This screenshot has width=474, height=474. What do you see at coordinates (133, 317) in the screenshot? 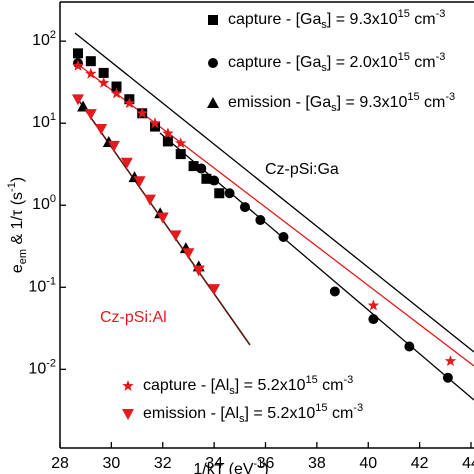
I see `annotation: Cz-pSi:Al` at bounding box center [133, 317].